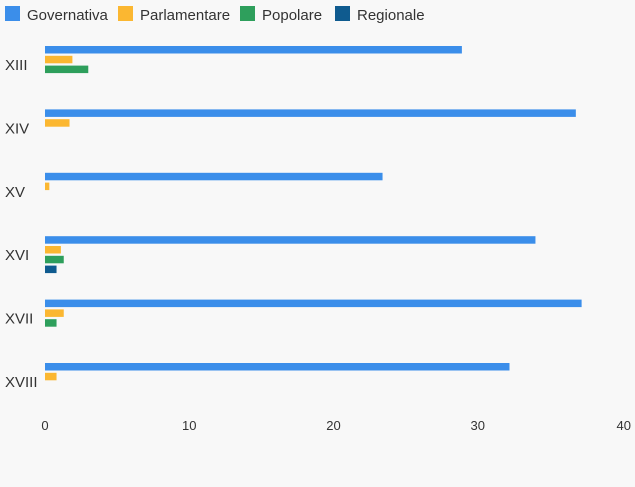 The image size is (635, 487). Describe the element at coordinates (51, 376) in the screenshot. I see `bar-xviii-parlamentare` at that location.